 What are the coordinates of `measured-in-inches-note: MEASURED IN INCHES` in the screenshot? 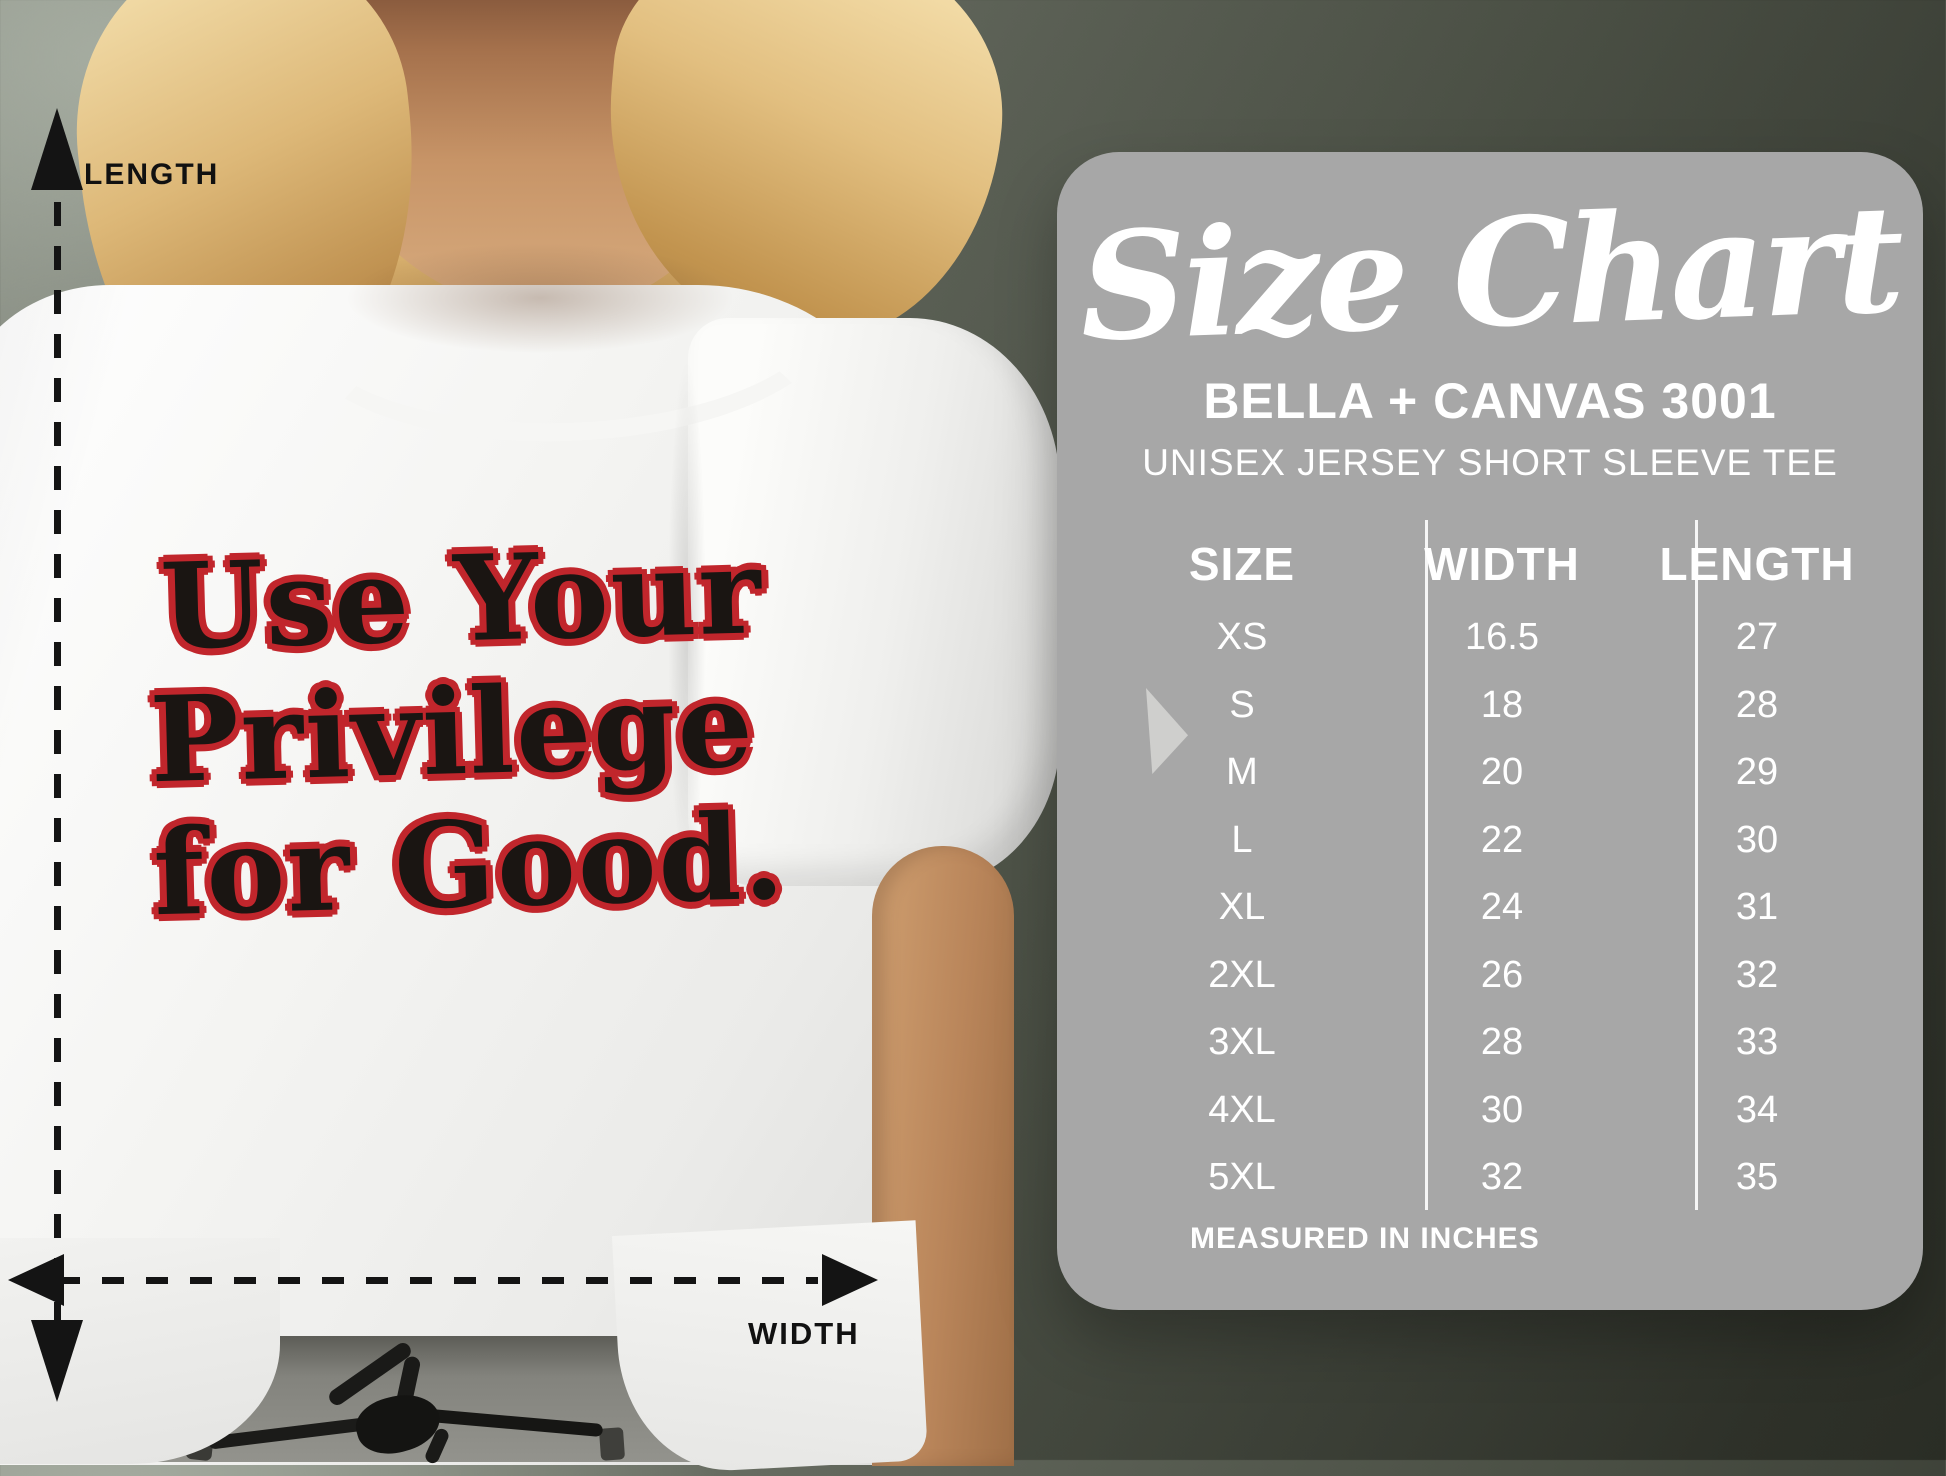 It's located at (1365, 1238).